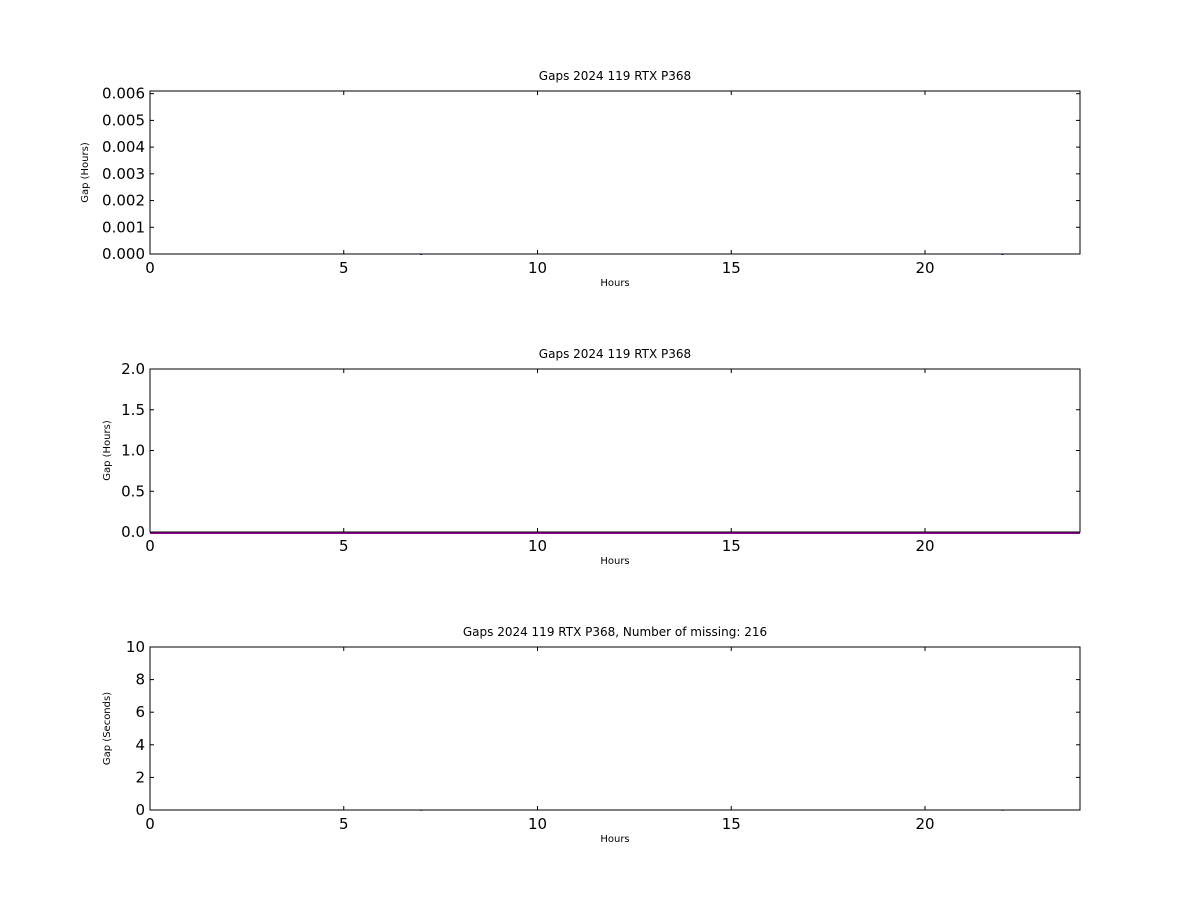  Describe the element at coordinates (133, 532) in the screenshot. I see `y-tick-label: 0.0` at that location.